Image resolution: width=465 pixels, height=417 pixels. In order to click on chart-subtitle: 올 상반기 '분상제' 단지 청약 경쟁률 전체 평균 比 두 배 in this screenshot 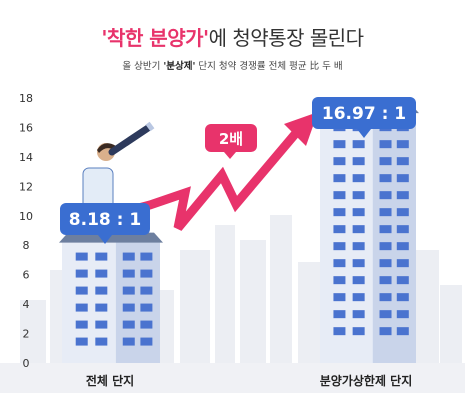, I will do `click(232, 65)`.